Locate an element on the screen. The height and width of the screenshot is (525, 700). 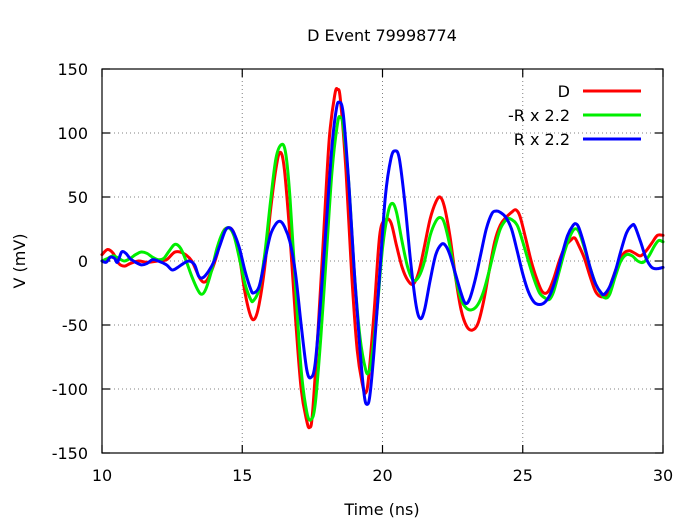
y-axis-label: V (mV) is located at coordinates (19, 260).